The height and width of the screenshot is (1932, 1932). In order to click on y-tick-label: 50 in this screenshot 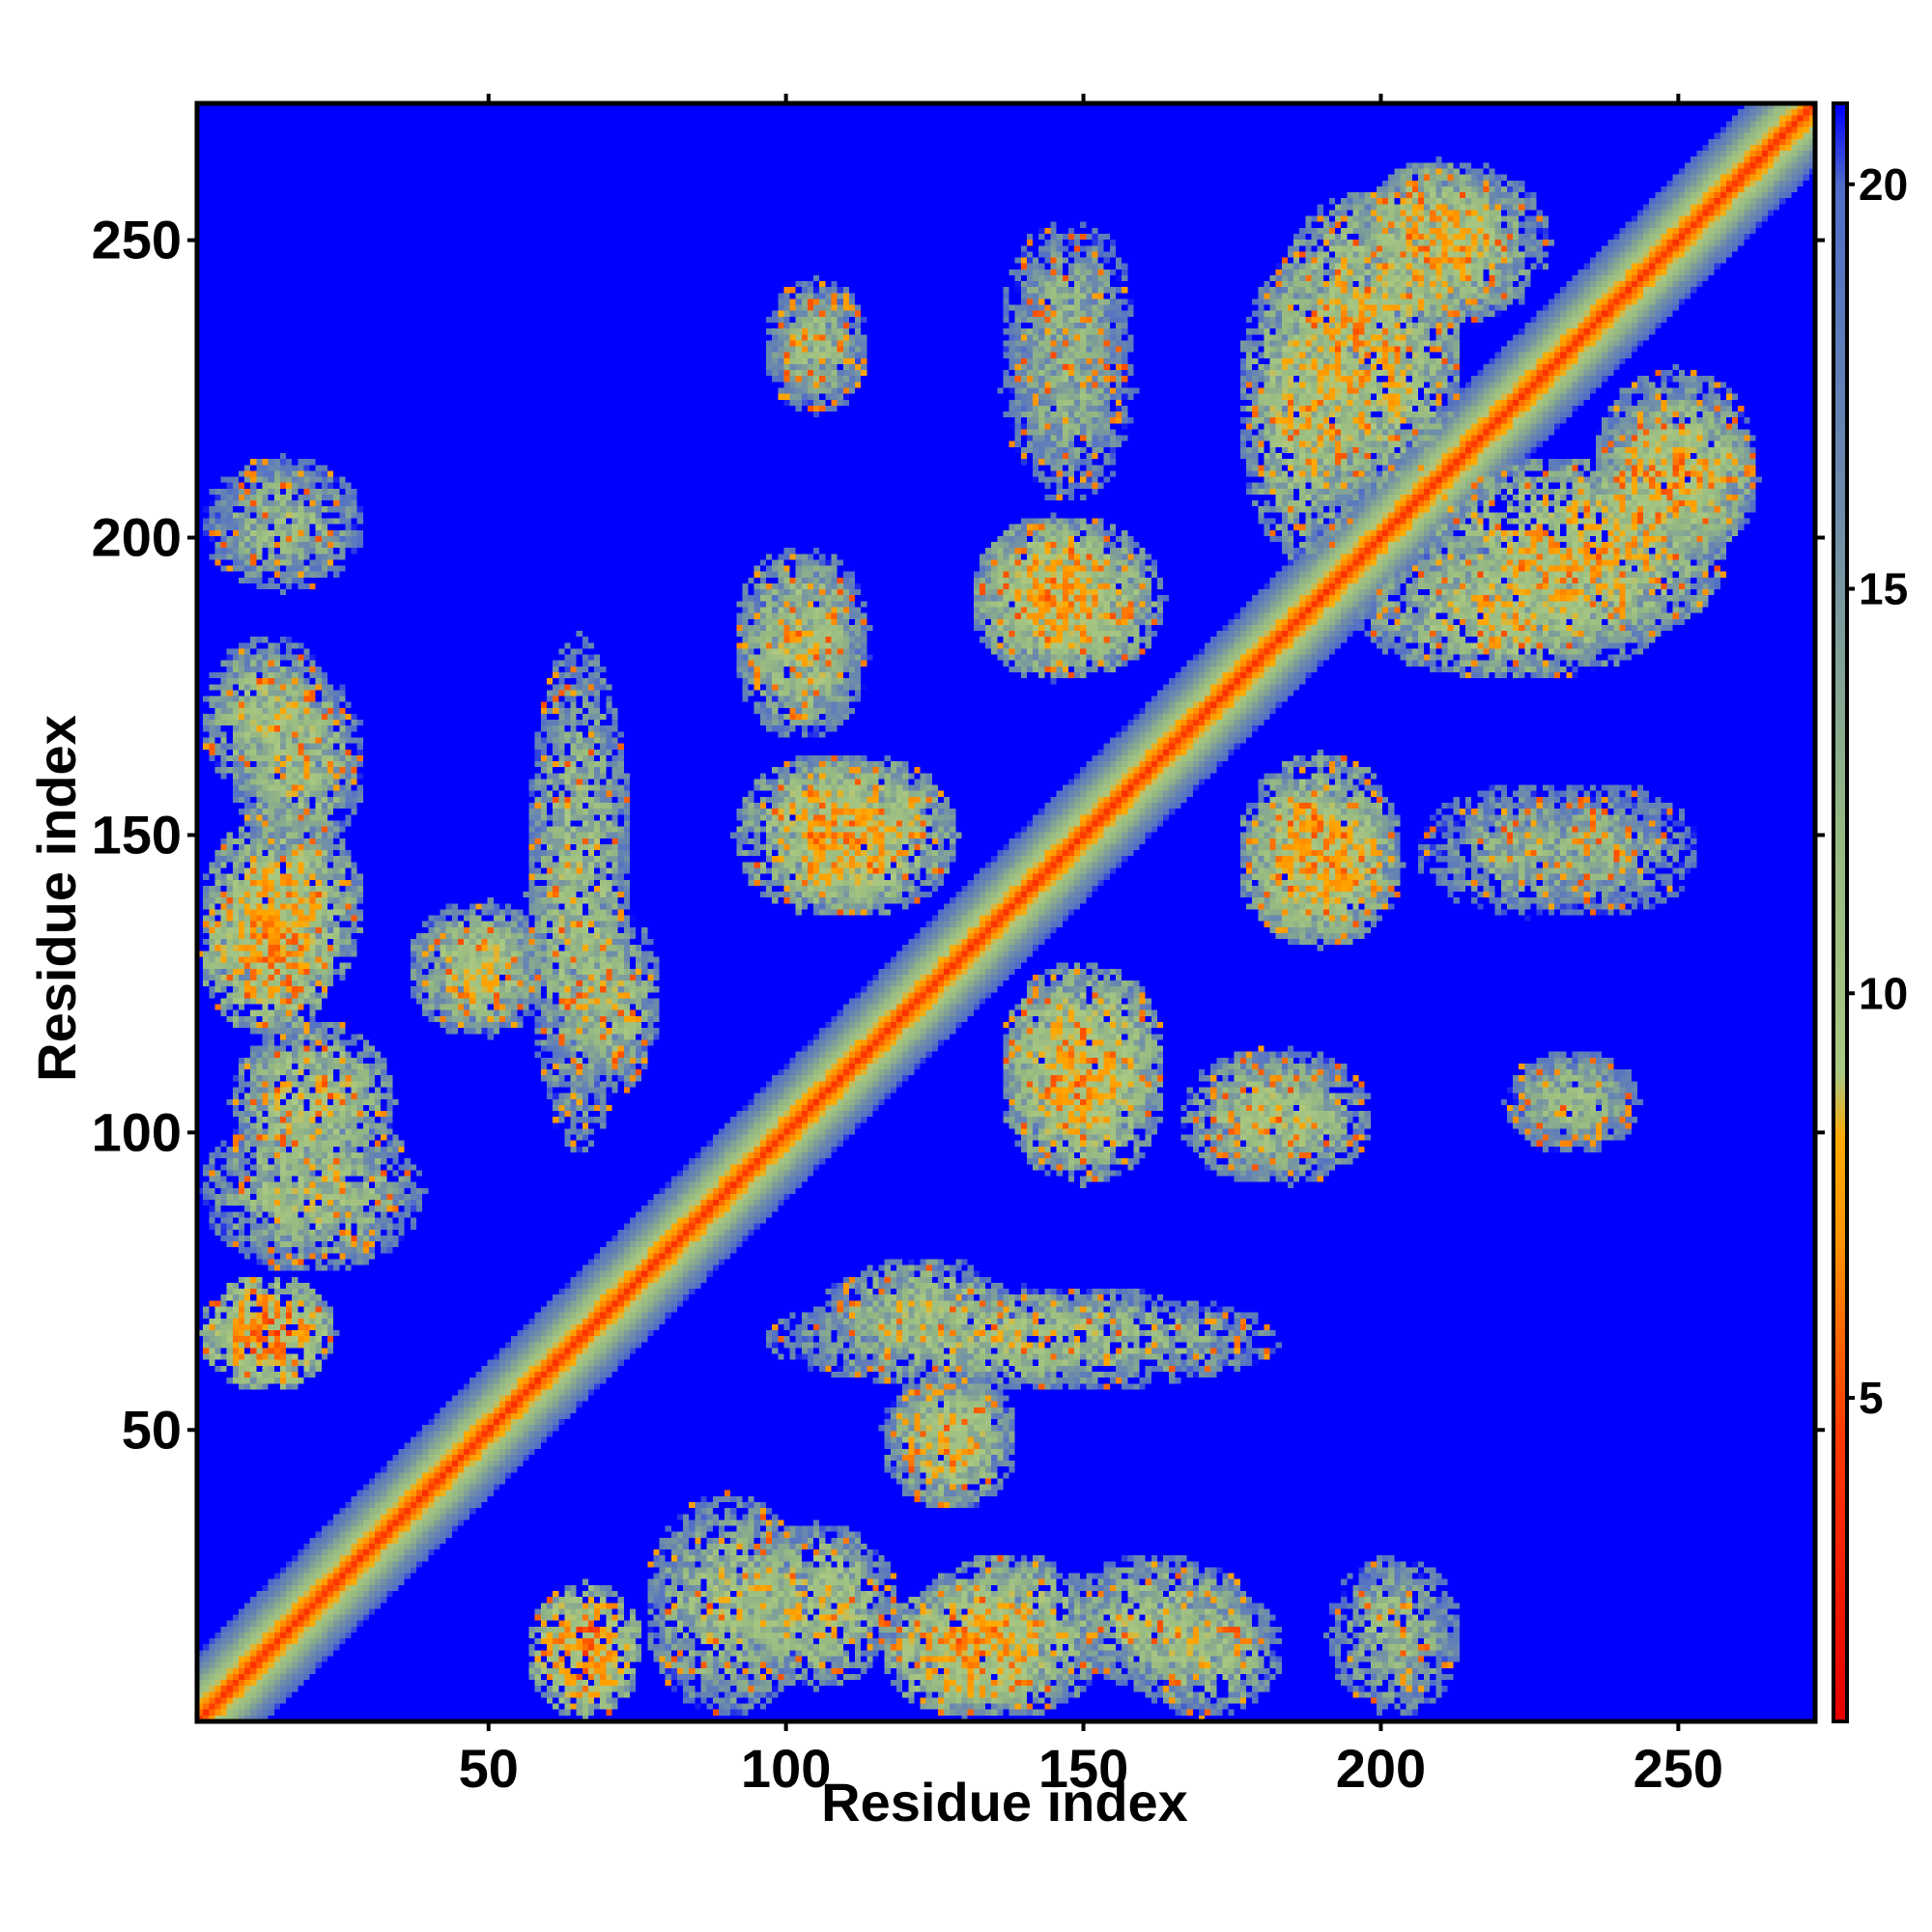, I will do `click(152, 1429)`.